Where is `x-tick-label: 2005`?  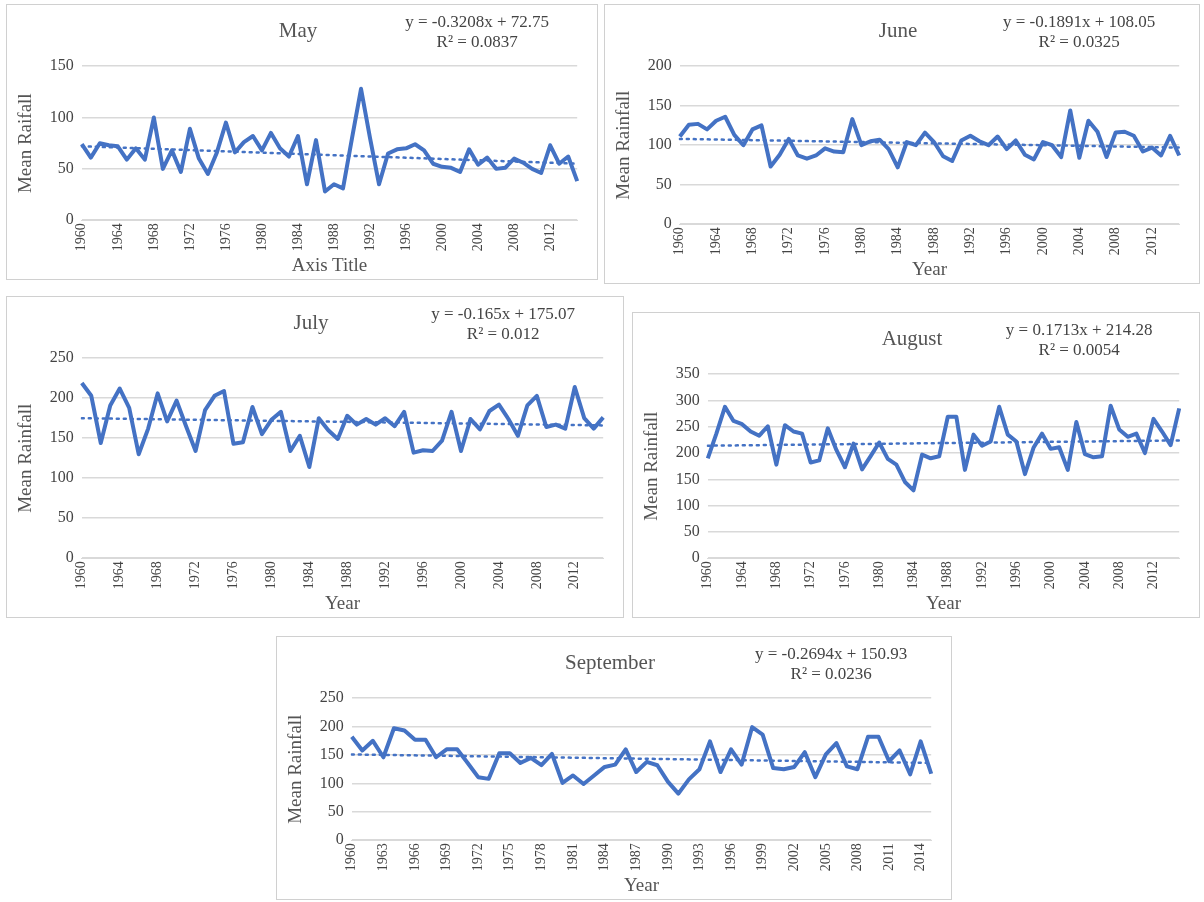 x-tick-label: 2005 is located at coordinates (825, 857).